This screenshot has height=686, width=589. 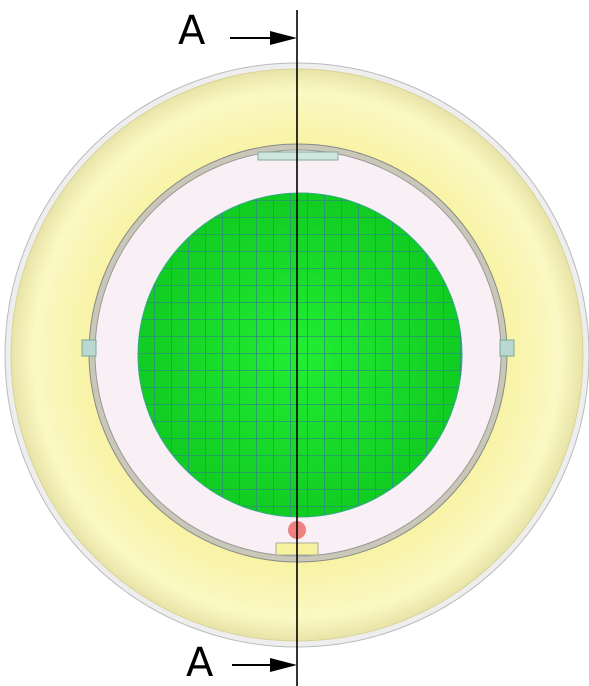 What do you see at coordinates (89, 348) in the screenshot?
I see `tab-left` at bounding box center [89, 348].